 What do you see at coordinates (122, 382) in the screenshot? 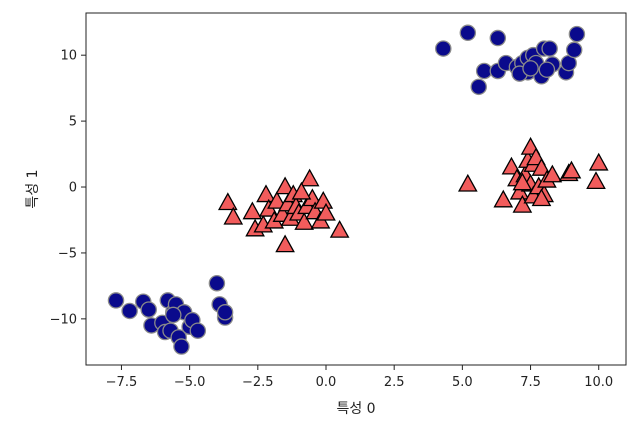
I see `x-tick-label: −7.5` at bounding box center [122, 382].